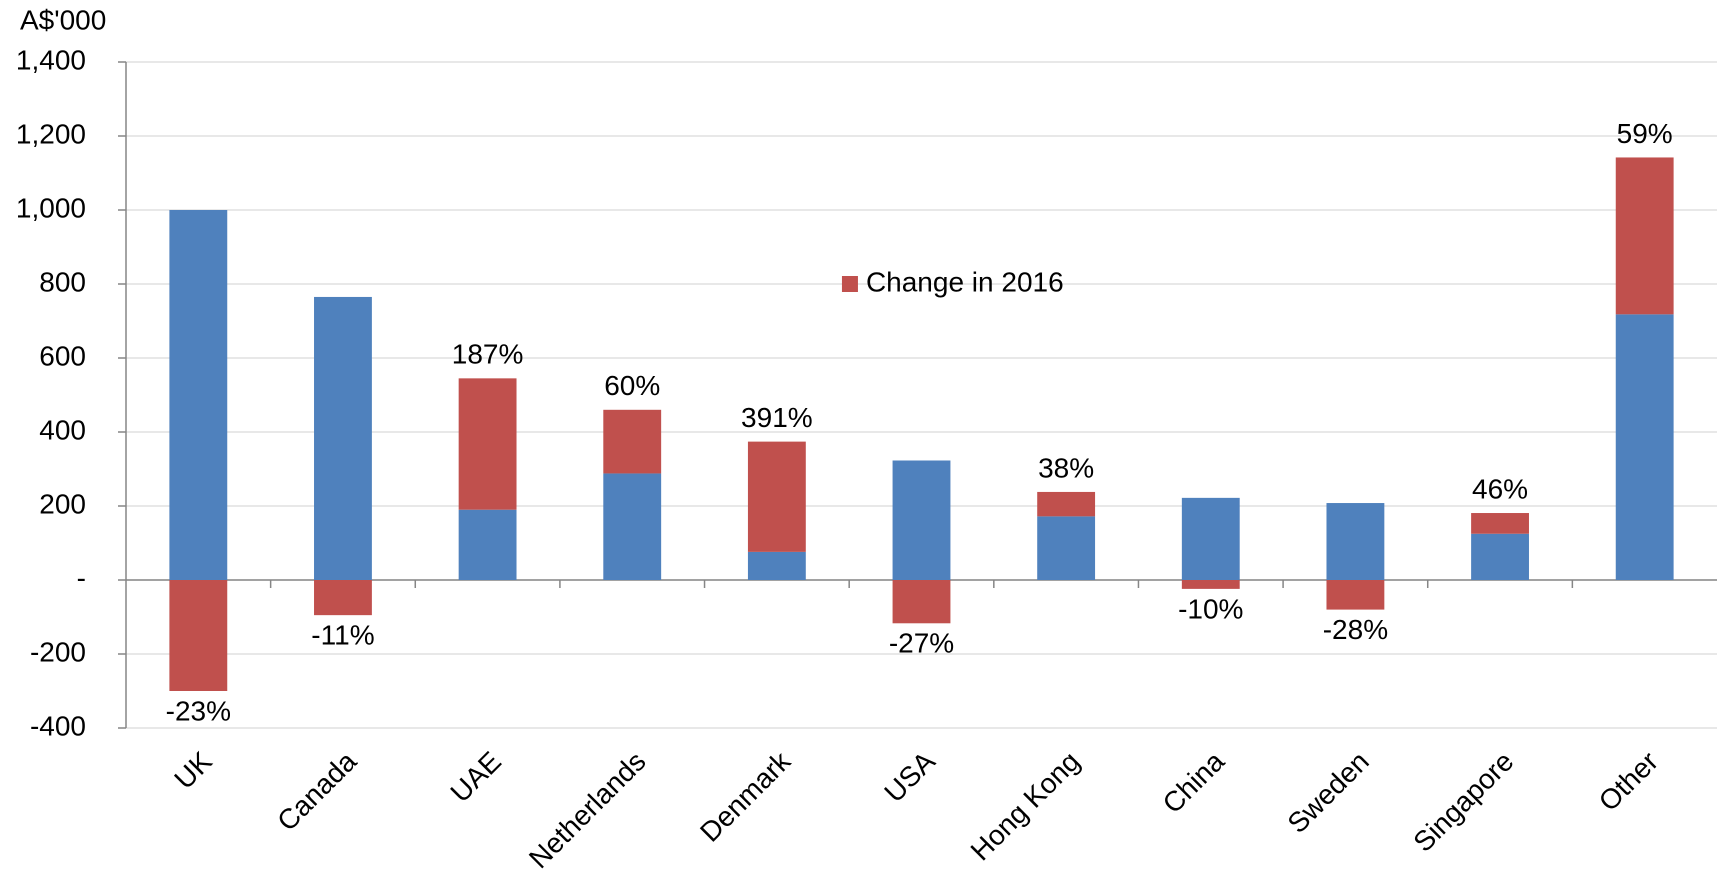 The height and width of the screenshot is (888, 1717). Describe the element at coordinates (342, 635) in the screenshot. I see `annotation: -11%` at that location.